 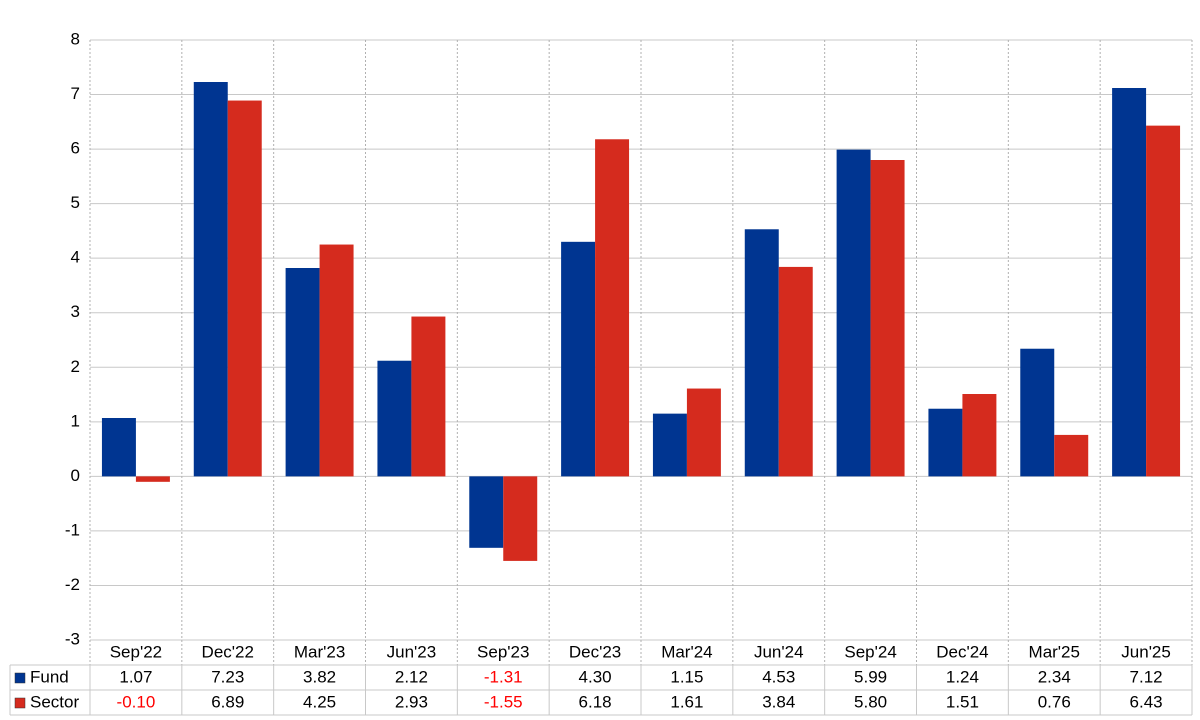 I want to click on table-value: 7.12, so click(x=1146, y=676).